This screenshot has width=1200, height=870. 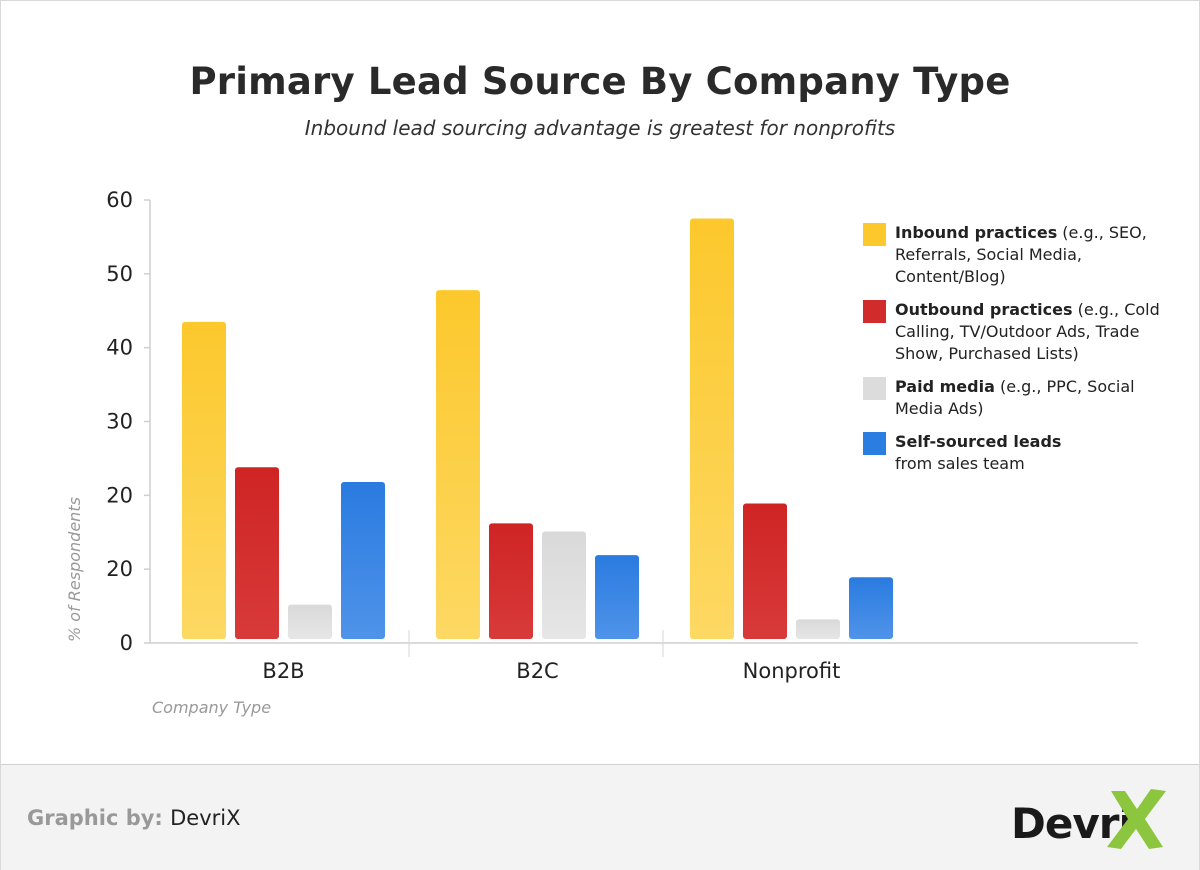 What do you see at coordinates (310, 621) in the screenshot?
I see `bar-paid-b2b` at bounding box center [310, 621].